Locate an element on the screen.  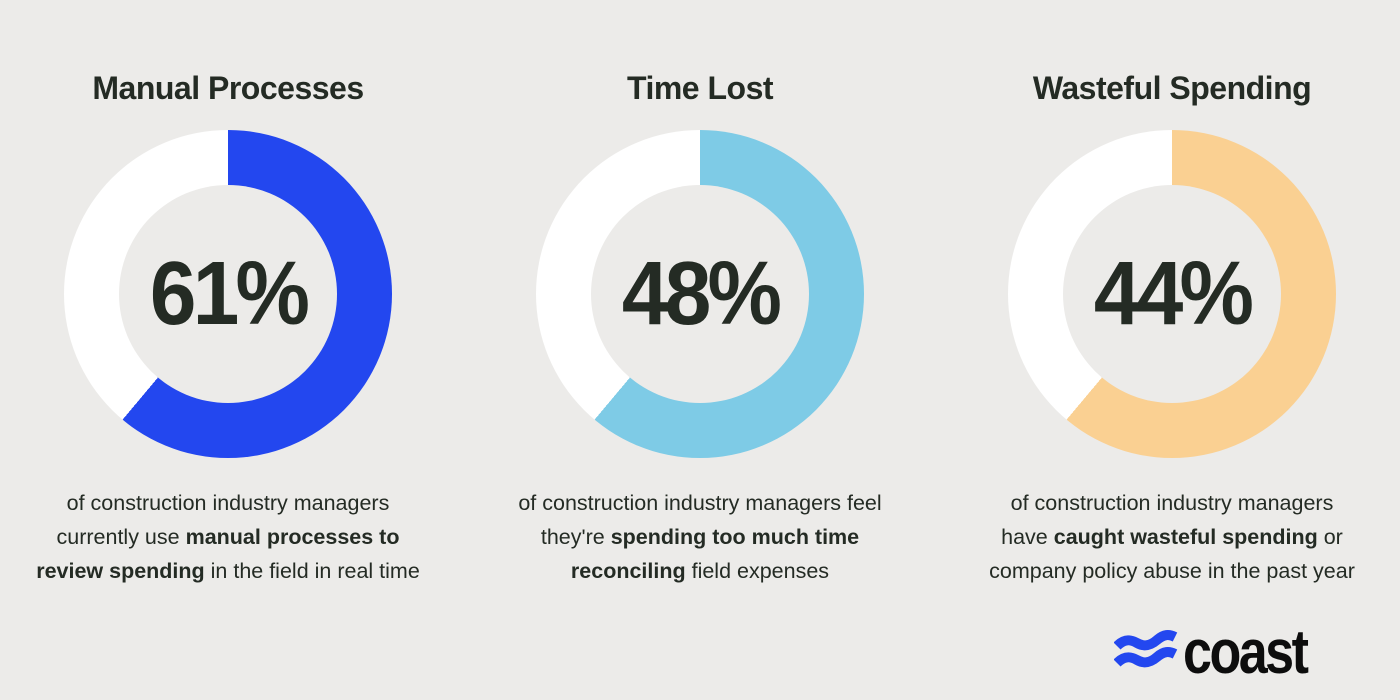
percent-value: 44% is located at coordinates (1173, 294).